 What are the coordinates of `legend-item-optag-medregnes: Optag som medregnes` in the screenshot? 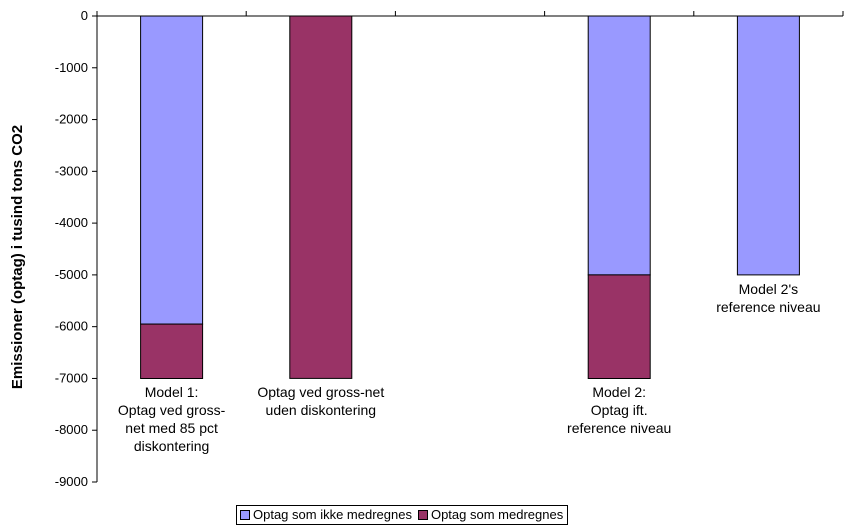 It's located at (490, 515).